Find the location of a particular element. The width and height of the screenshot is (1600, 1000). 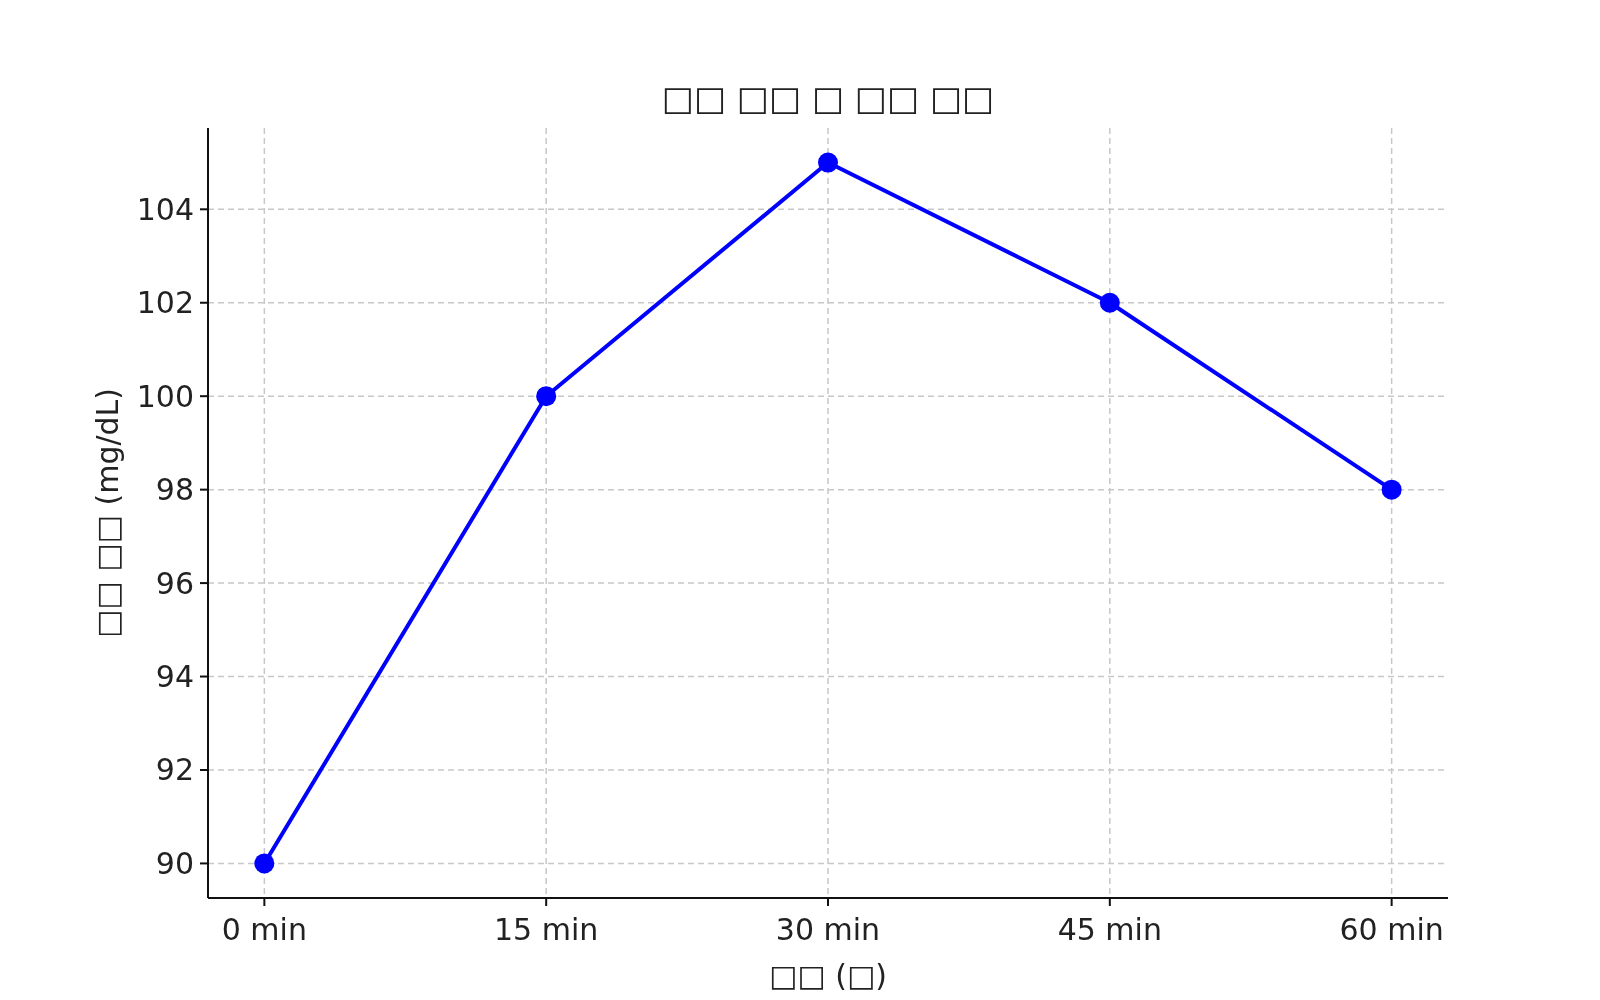

y-tick-label: 98 is located at coordinates (174, 490).